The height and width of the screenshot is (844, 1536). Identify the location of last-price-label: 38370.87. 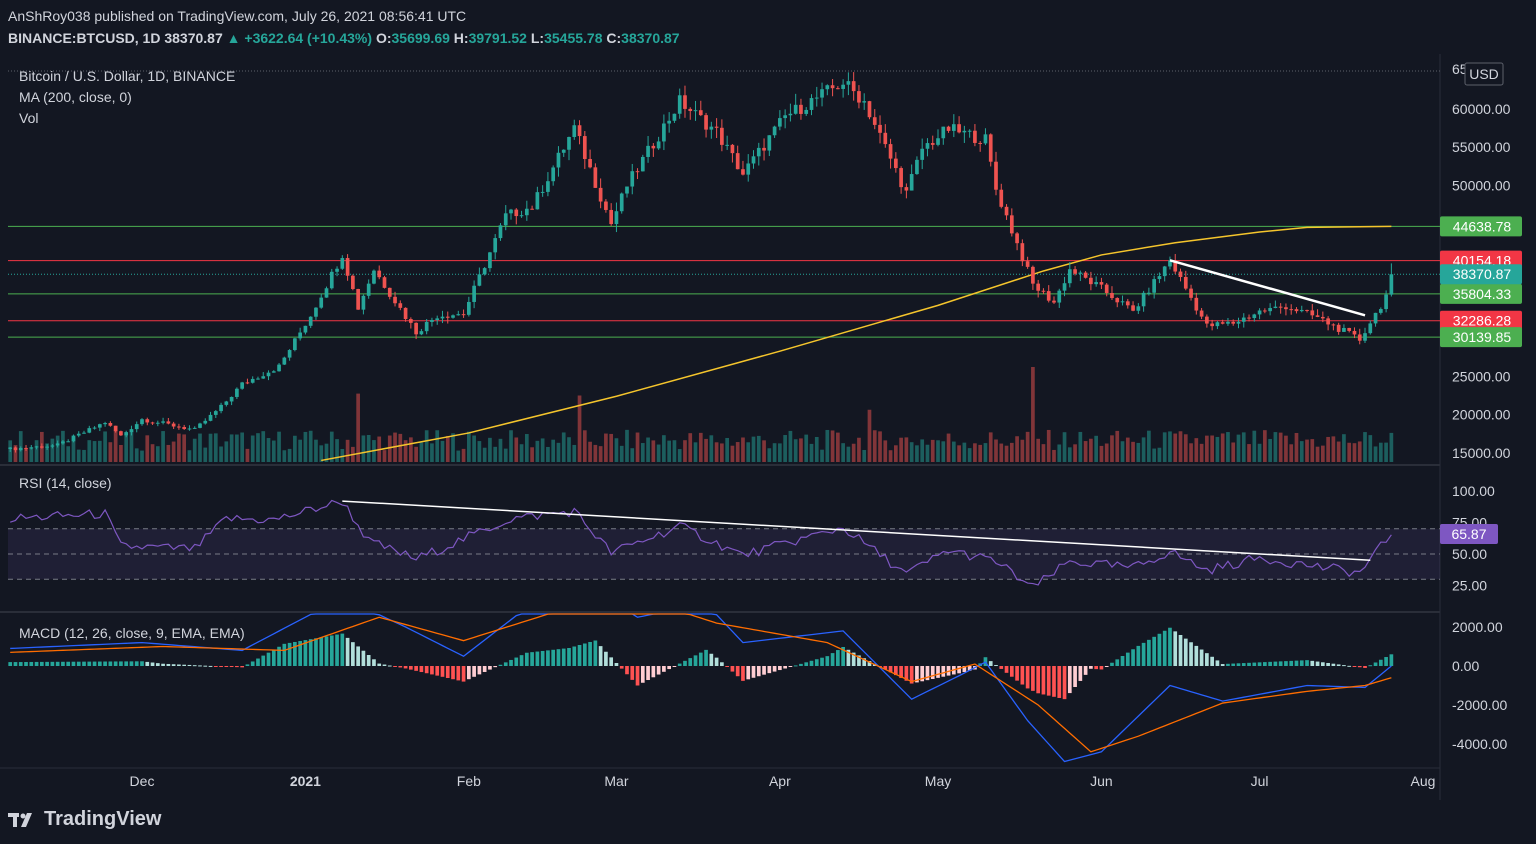
(1482, 274).